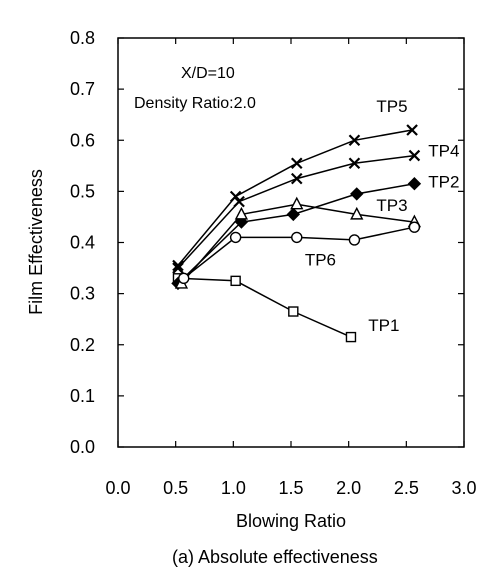 The height and width of the screenshot is (579, 500). Describe the element at coordinates (299, 252) in the screenshot. I see `series-tp6` at that location.